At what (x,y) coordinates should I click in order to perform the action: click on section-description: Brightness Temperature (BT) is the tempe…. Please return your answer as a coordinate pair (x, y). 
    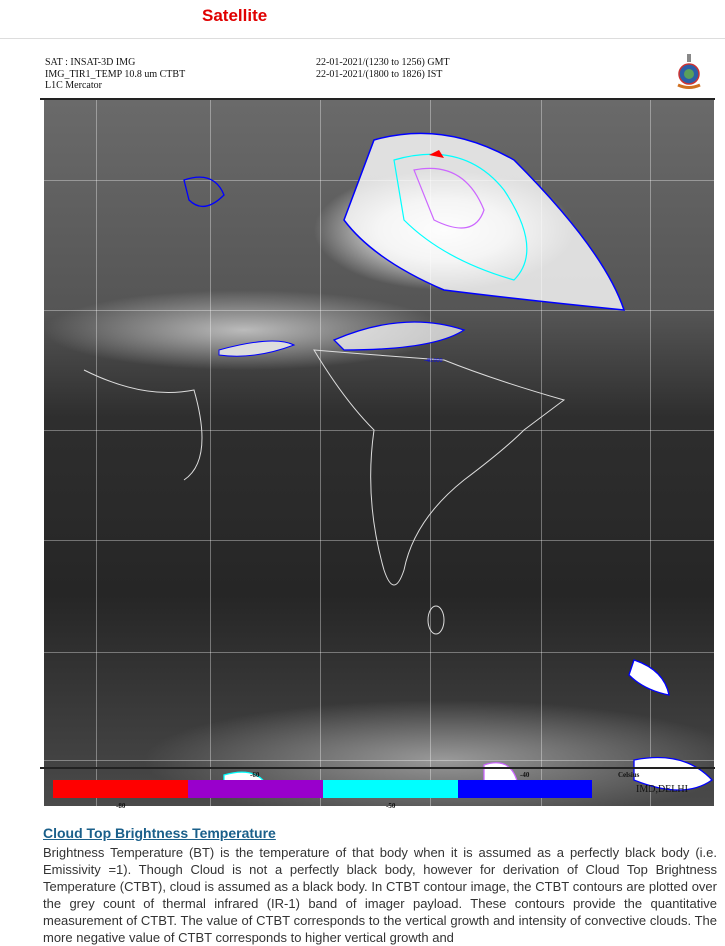
    Looking at the image, I should click on (380, 895).